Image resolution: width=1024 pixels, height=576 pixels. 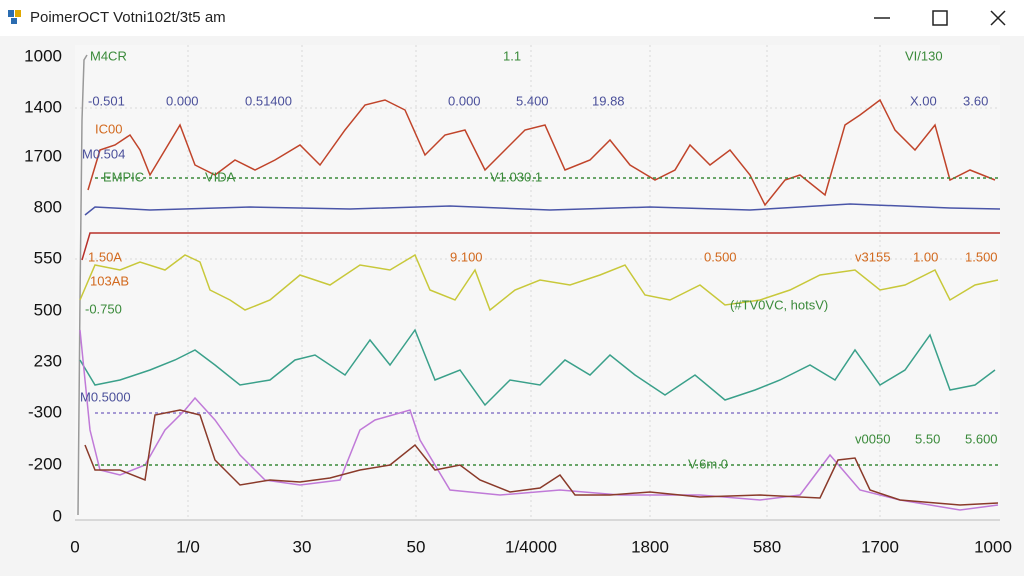 What do you see at coordinates (105, 256) in the screenshot?
I see `annotation: 1.50A` at bounding box center [105, 256].